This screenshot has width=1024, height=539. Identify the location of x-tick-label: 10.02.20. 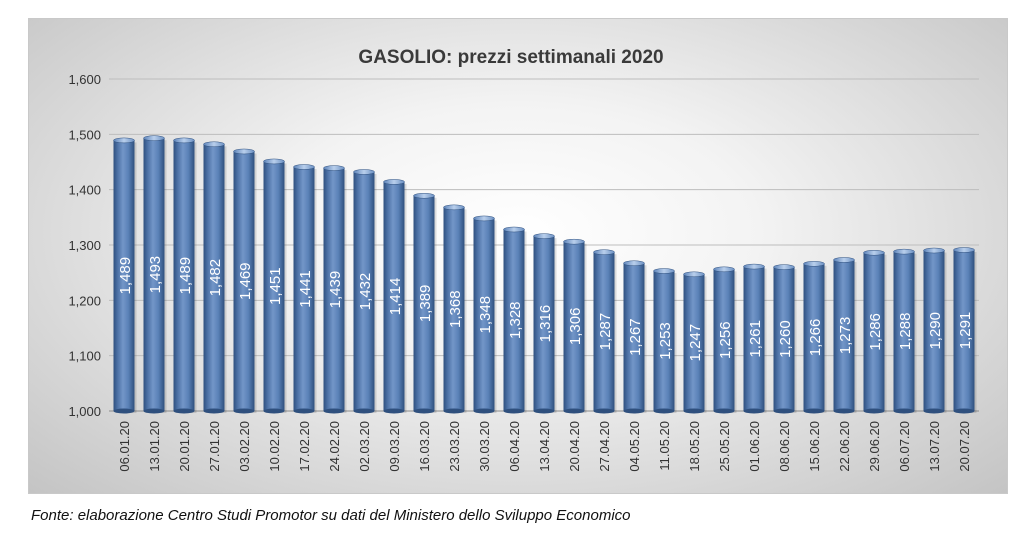
(274, 446).